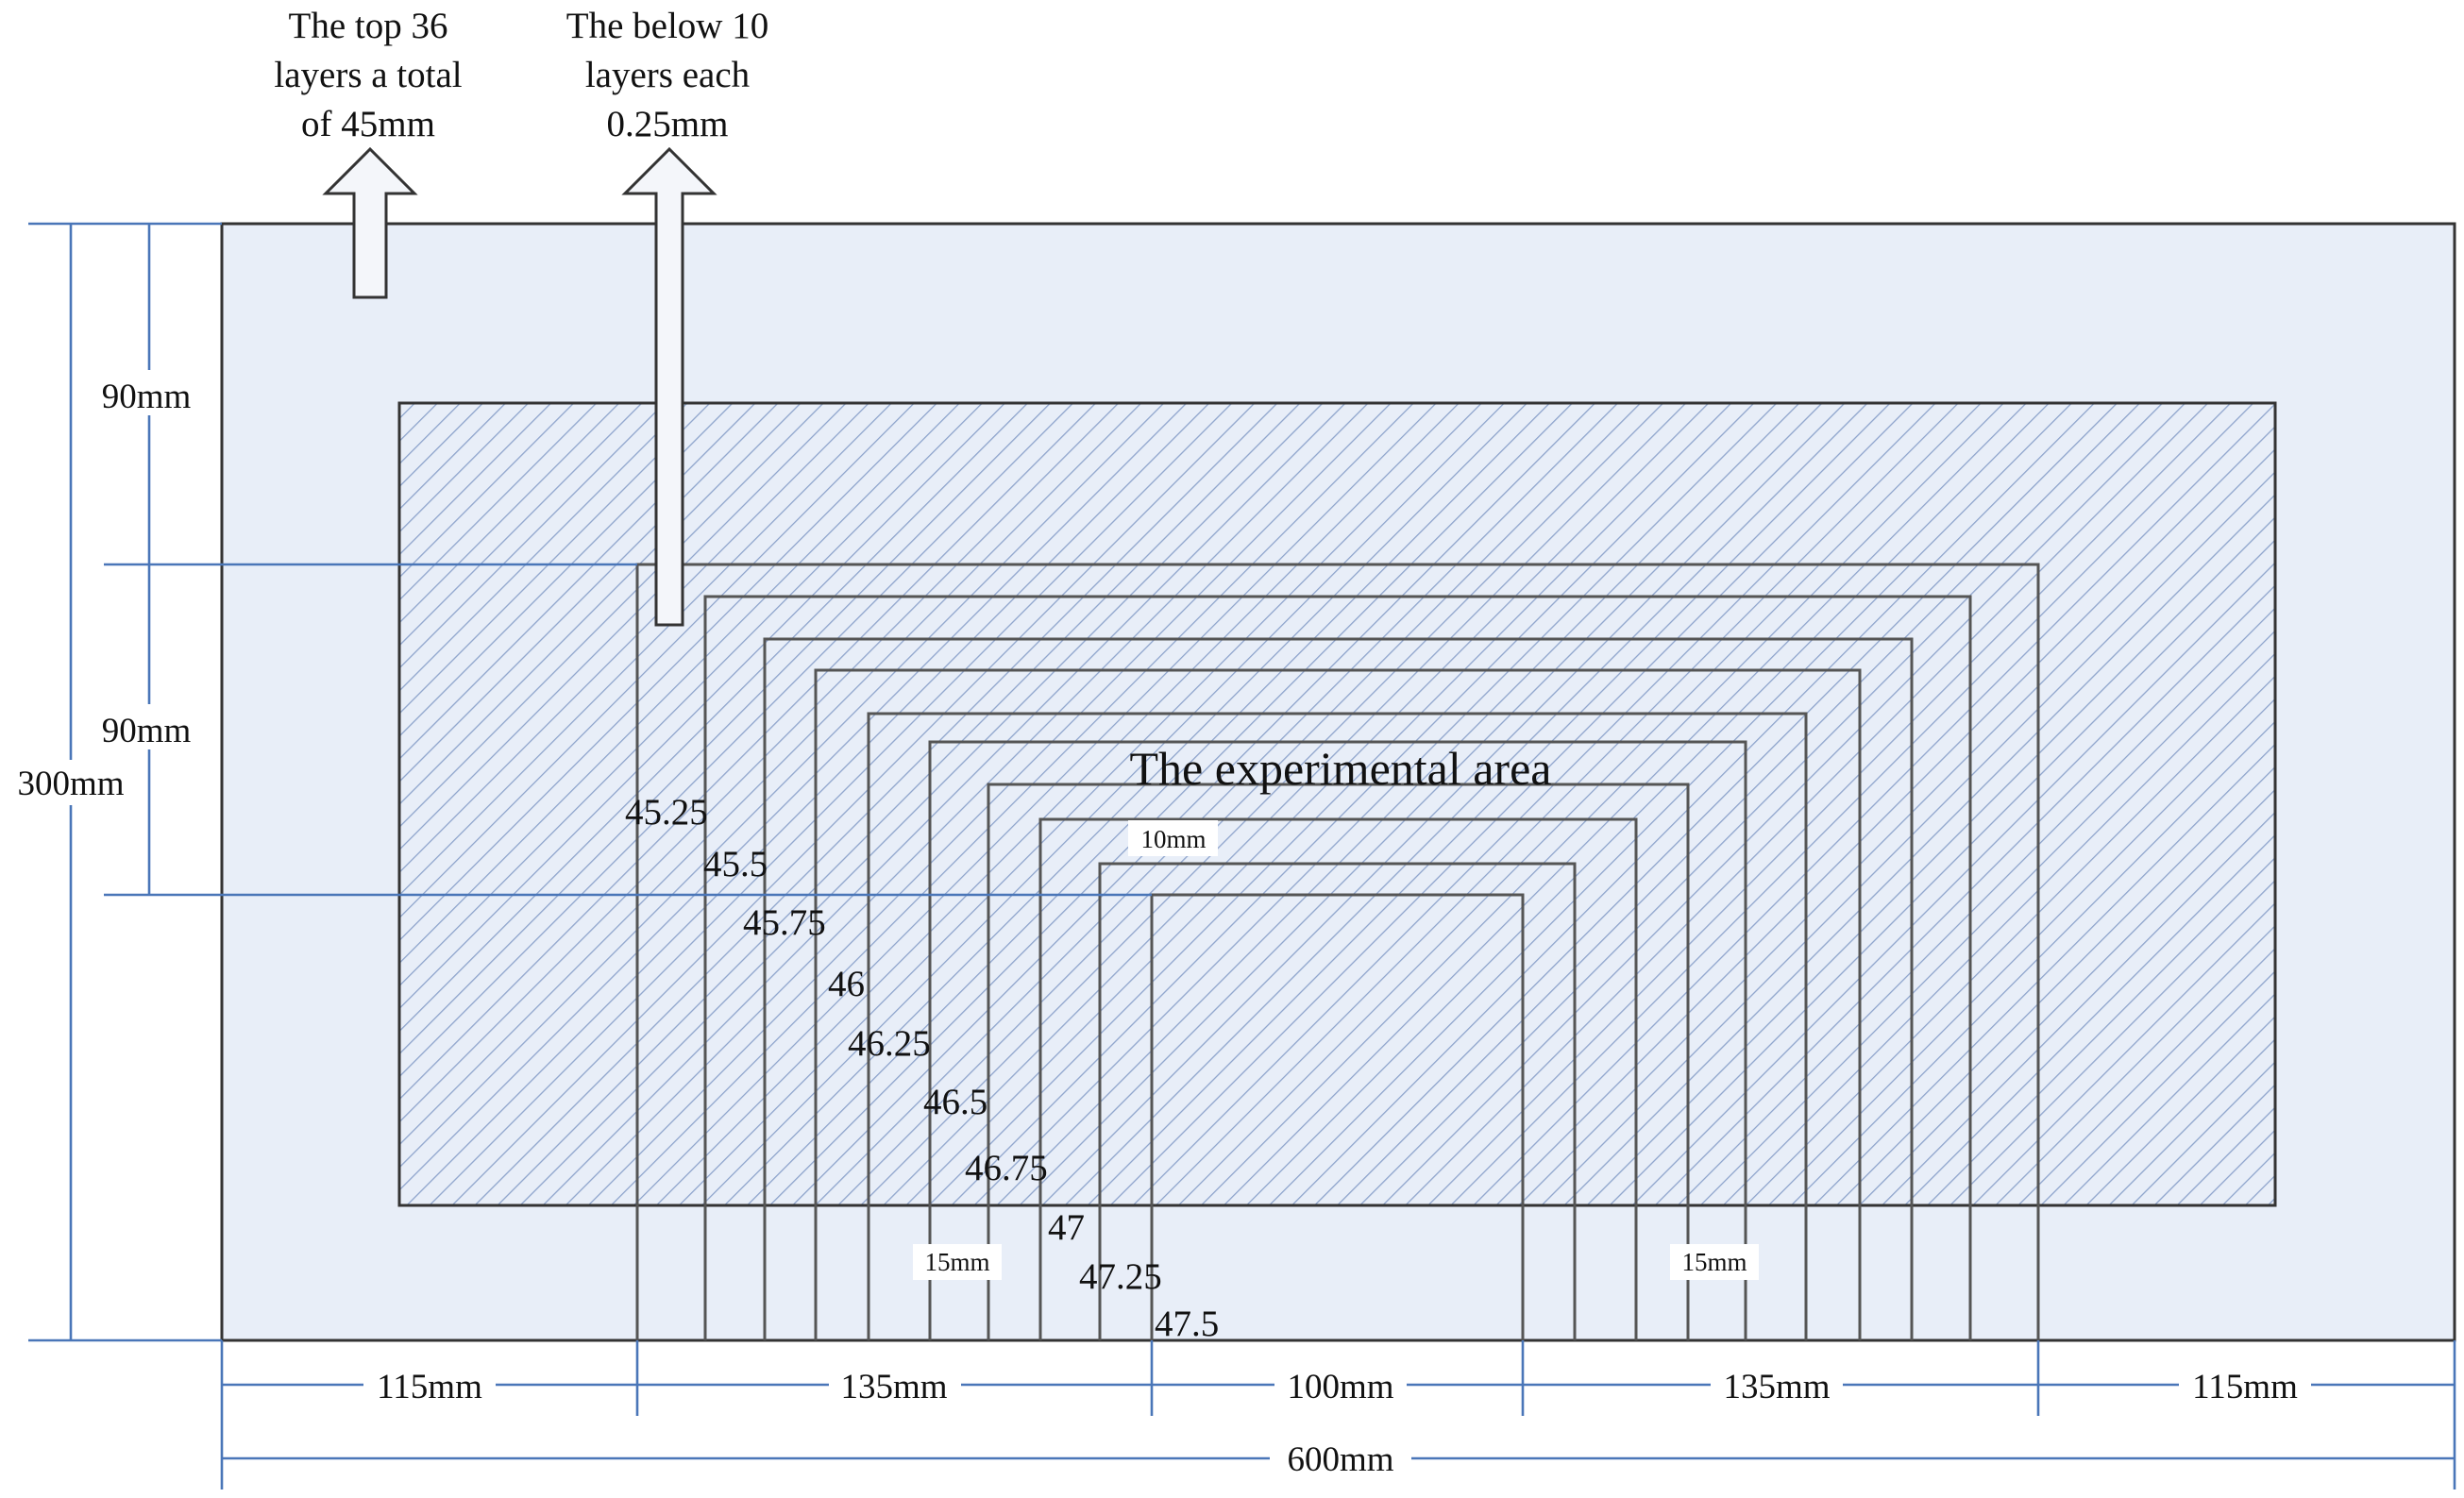 The height and width of the screenshot is (1498, 2464). I want to click on below-layers-line-1: The below 10, so click(667, 26).